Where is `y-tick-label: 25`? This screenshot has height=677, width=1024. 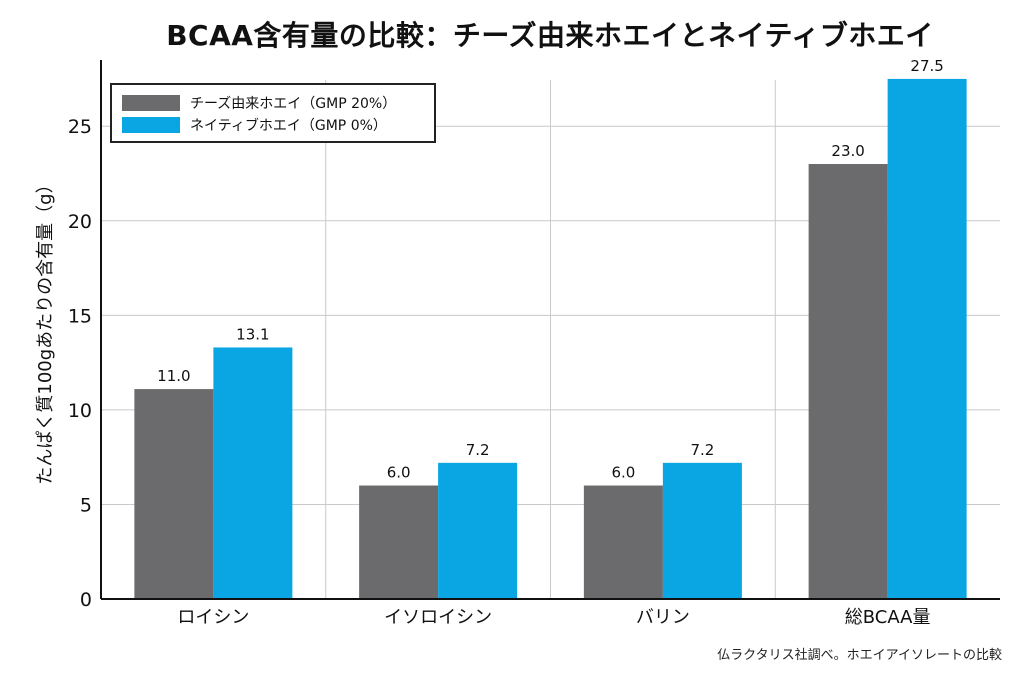
y-tick-label: 25 is located at coordinates (80, 127).